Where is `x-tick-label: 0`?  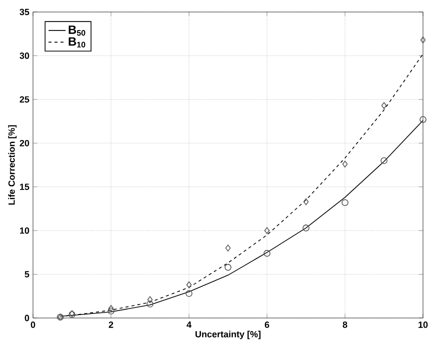 x-tick-label: 0 is located at coordinates (33, 325).